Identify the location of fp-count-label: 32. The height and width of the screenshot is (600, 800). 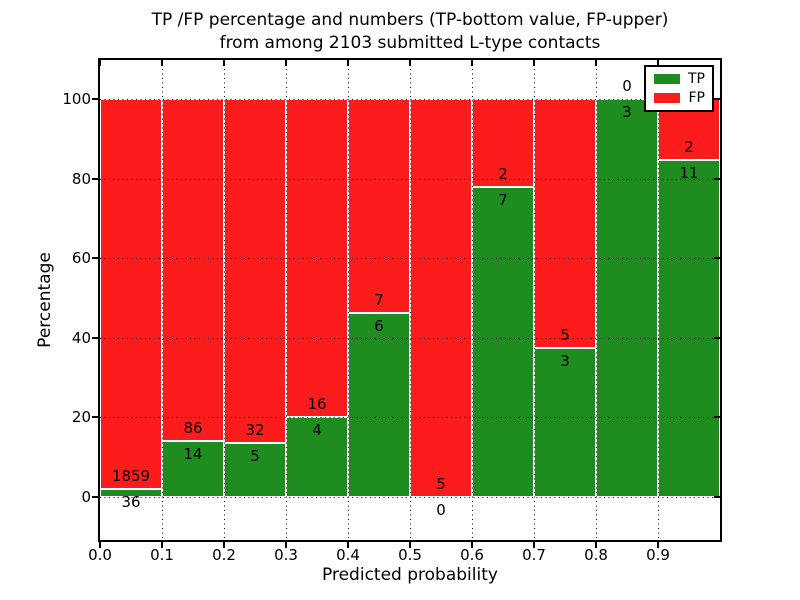
(255, 430).